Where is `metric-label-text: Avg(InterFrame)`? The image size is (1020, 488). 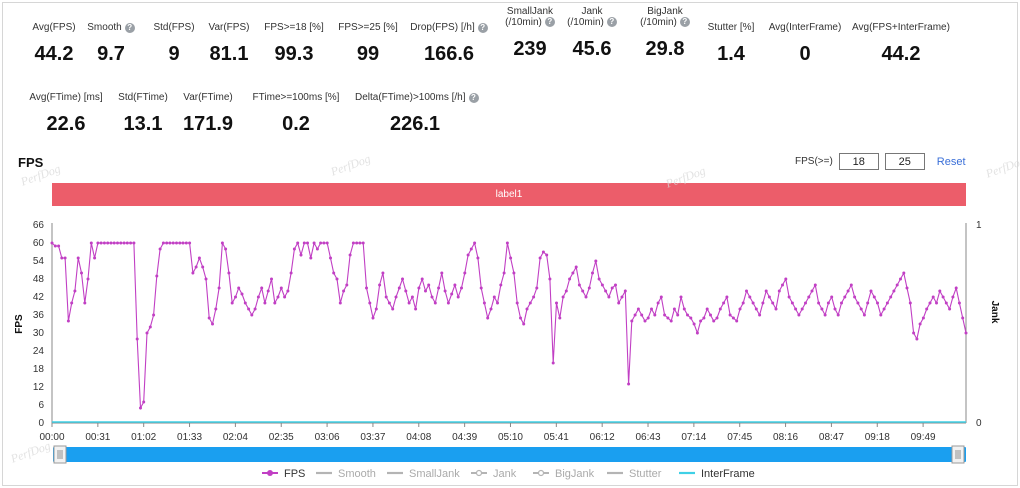 metric-label-text: Avg(InterFrame) is located at coordinates (805, 27).